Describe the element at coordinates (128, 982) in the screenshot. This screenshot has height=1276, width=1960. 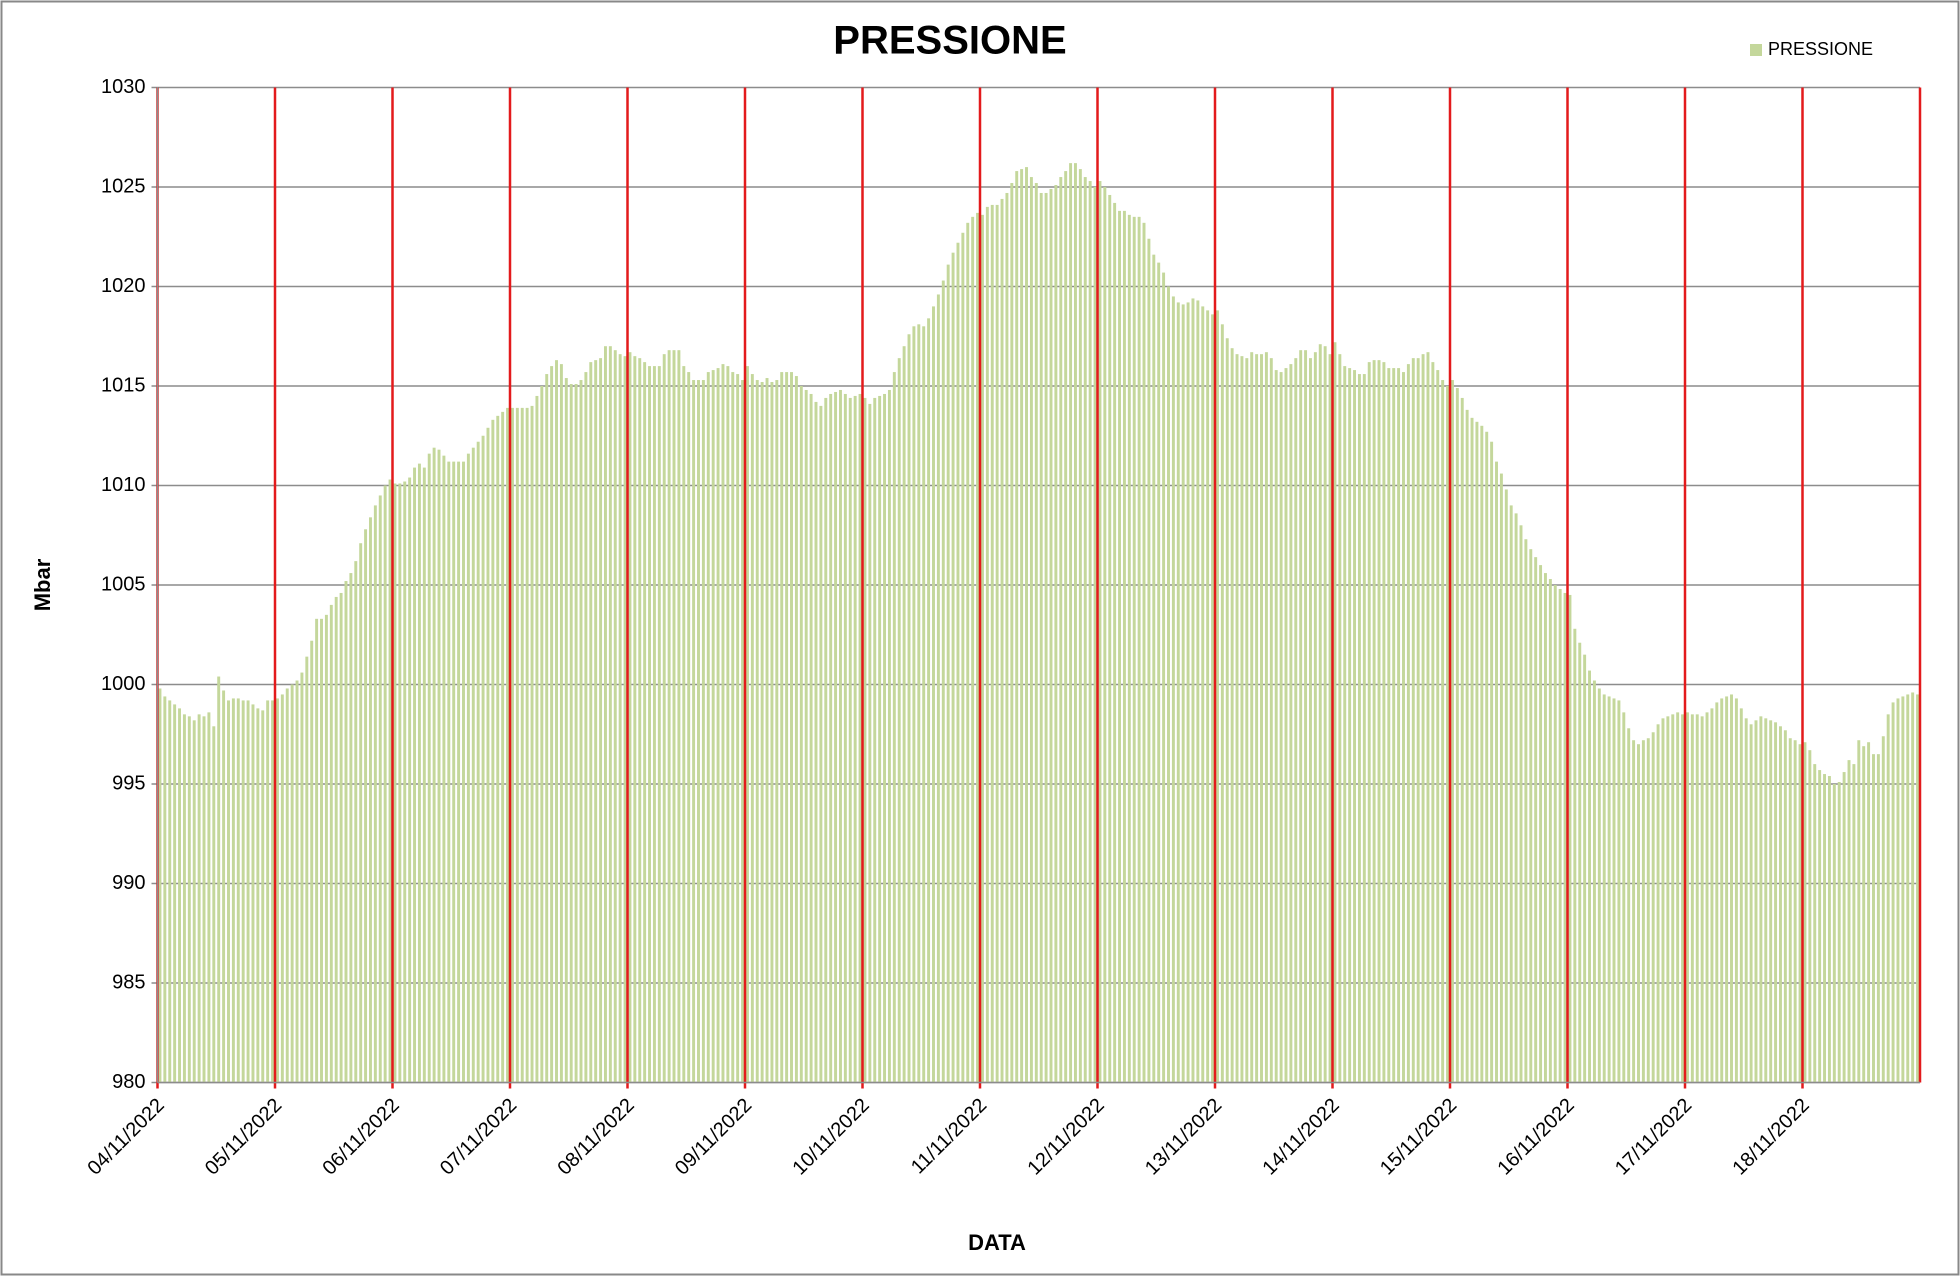
I see `y-tick-label: 985` at that location.